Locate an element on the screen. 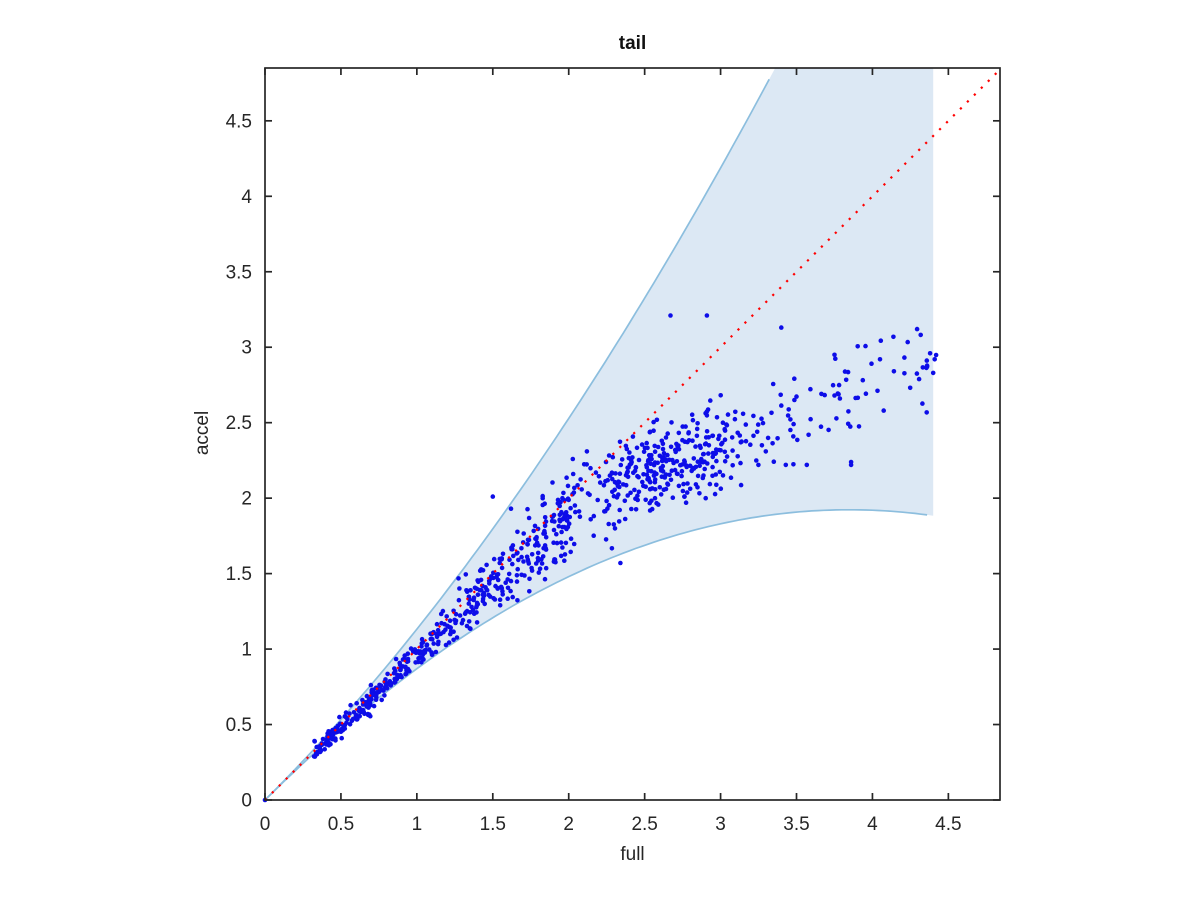 The width and height of the screenshot is (1200, 900). y-tick-label: 3.5 is located at coordinates (239, 272).